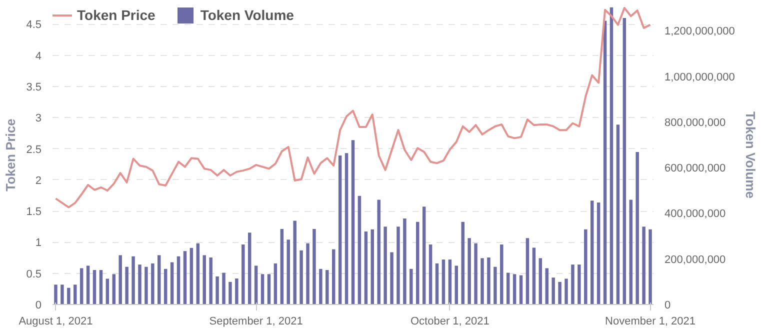 The height and width of the screenshot is (335, 771). Describe the element at coordinates (34, 274) in the screenshot. I see `y-tick-label: 0.5` at that location.